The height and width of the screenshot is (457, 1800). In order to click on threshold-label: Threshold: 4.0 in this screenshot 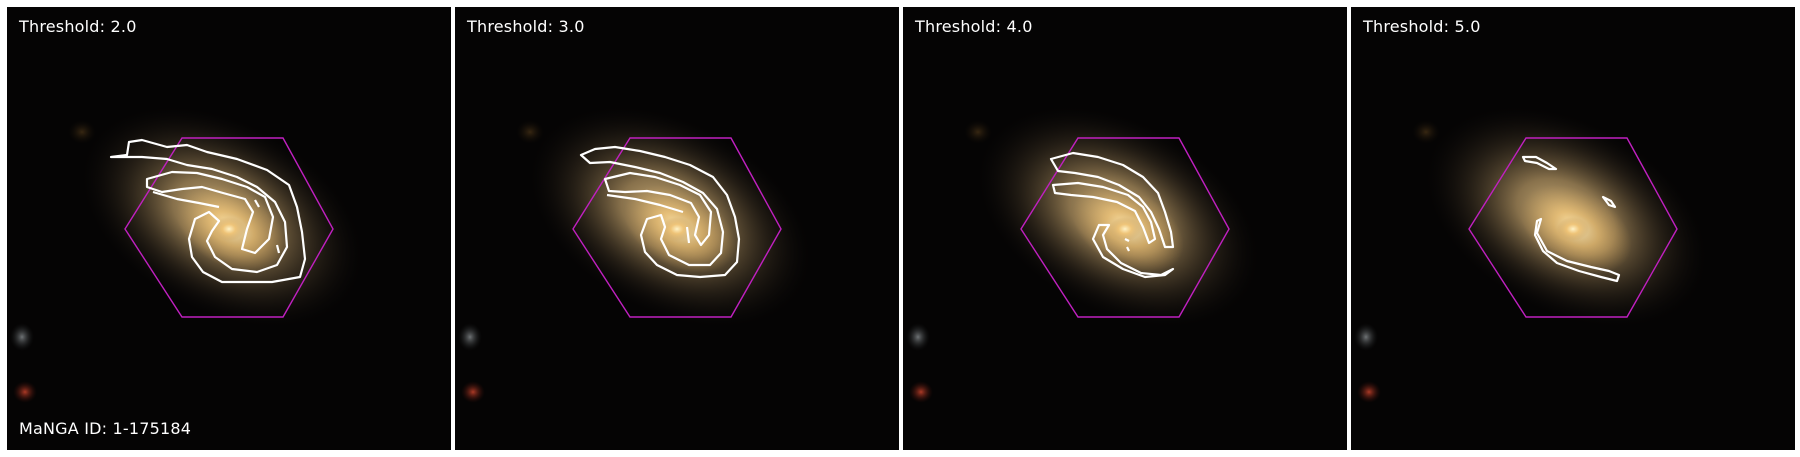, I will do `click(974, 26)`.